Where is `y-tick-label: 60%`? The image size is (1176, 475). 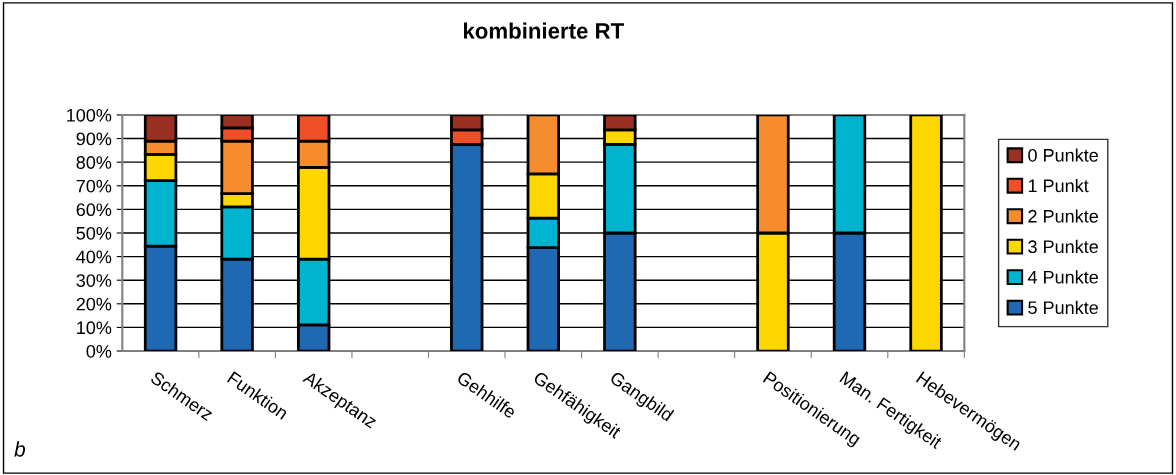 y-tick-label: 60% is located at coordinates (94, 210).